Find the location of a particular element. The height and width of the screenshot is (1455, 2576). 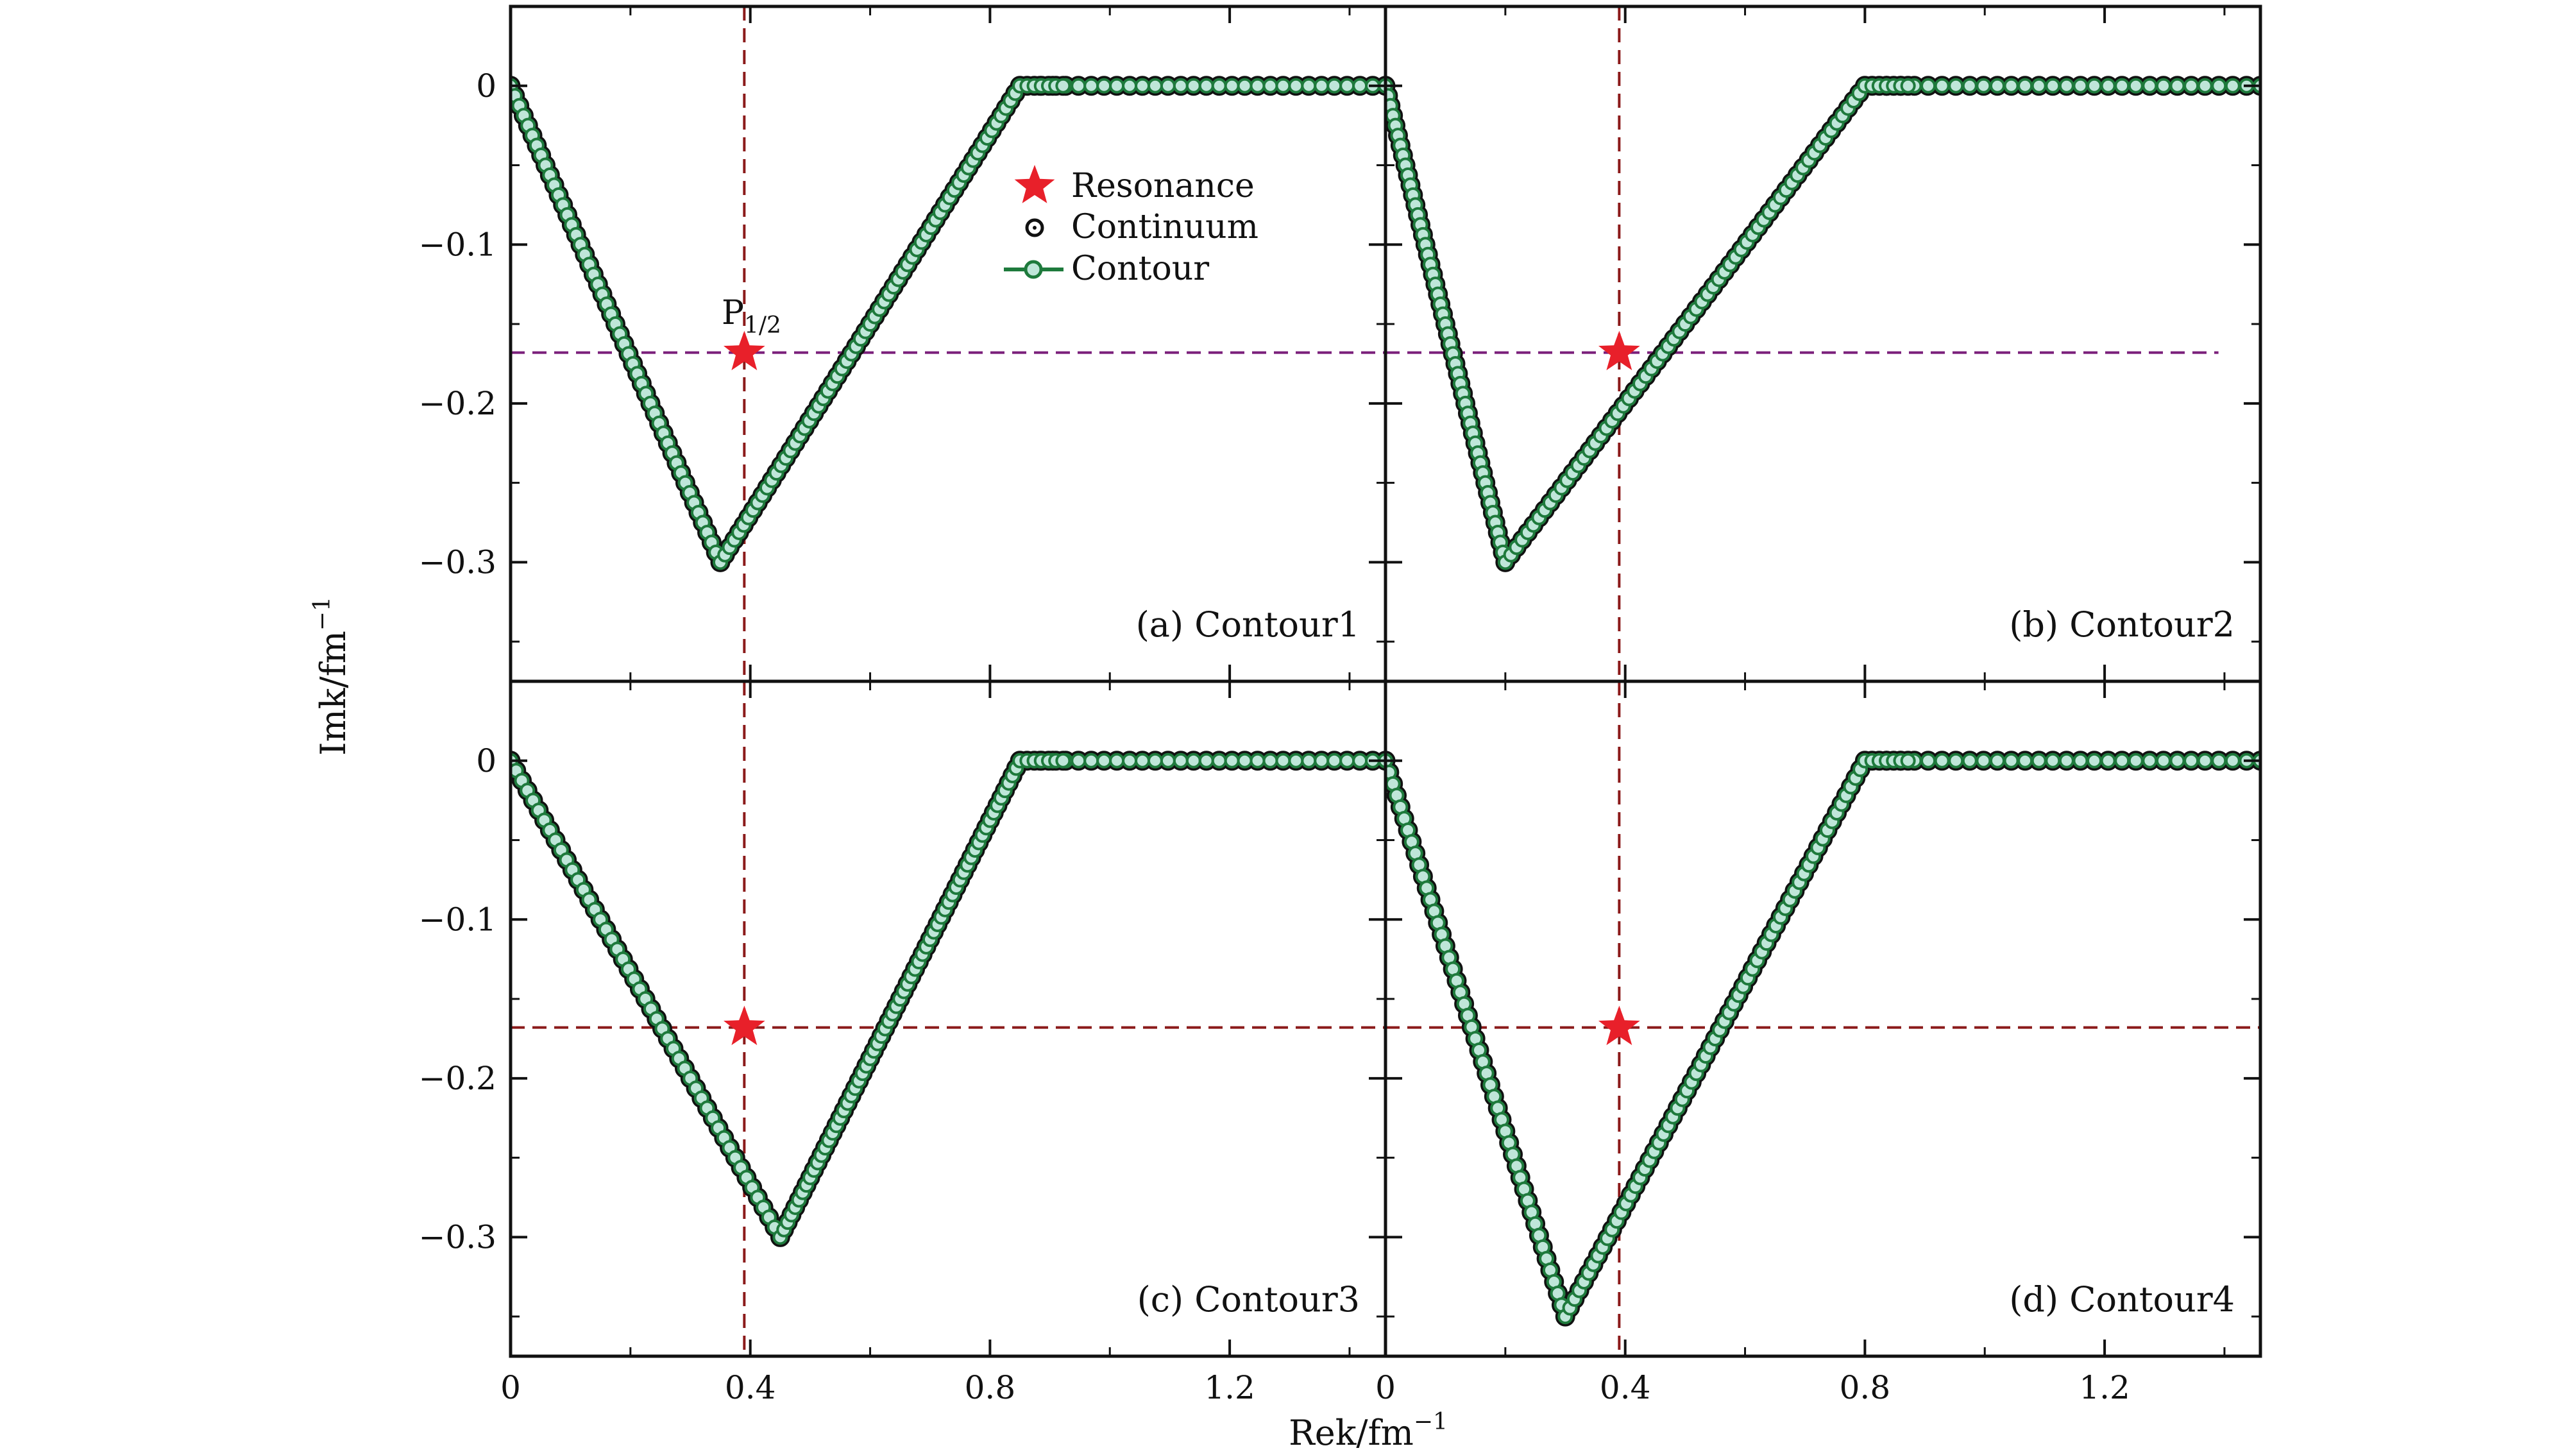

x-tick-label: 0.4 is located at coordinates (1625, 1387).